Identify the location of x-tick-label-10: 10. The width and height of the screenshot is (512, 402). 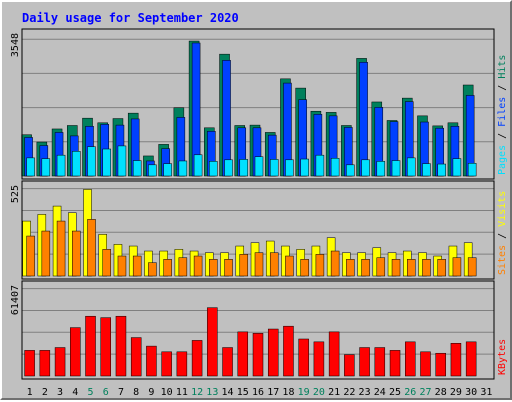
(167, 392).